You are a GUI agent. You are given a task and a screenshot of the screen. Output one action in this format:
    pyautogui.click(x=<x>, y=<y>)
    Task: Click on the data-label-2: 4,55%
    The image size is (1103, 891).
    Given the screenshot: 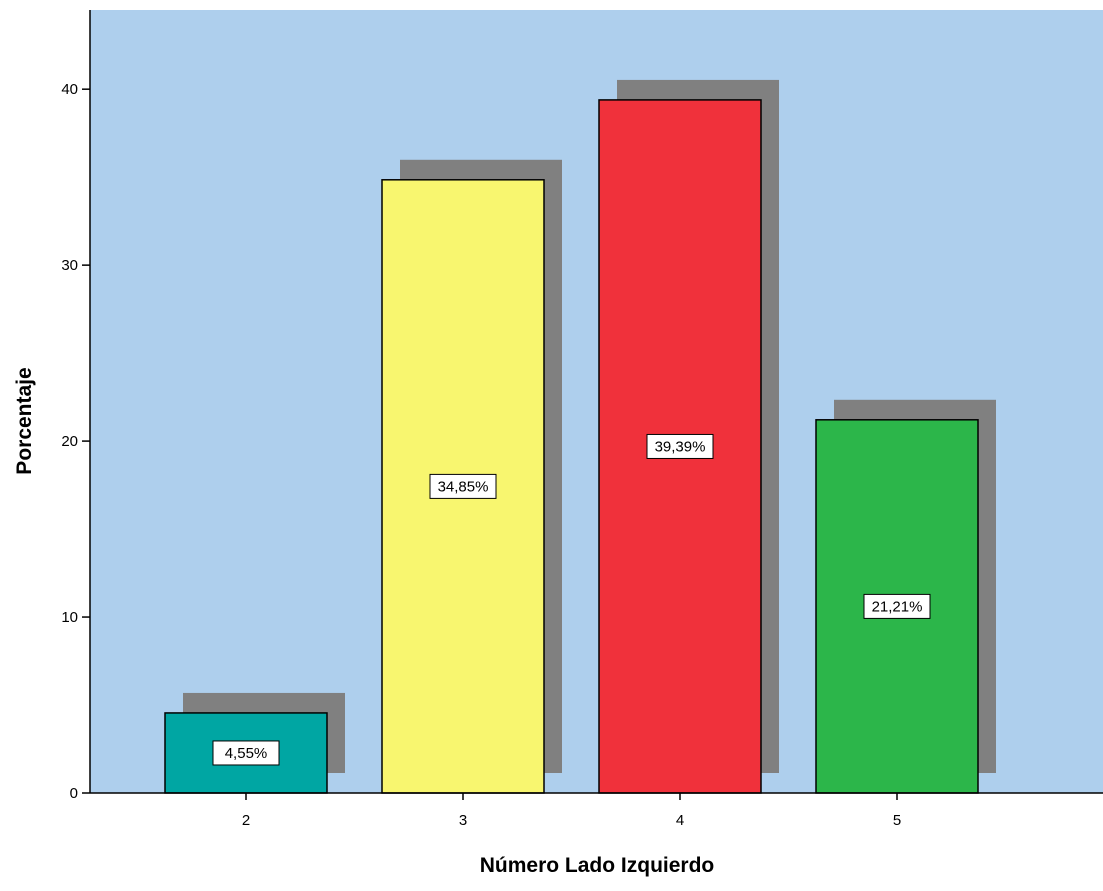 What is the action you would take?
    pyautogui.click(x=246, y=753)
    